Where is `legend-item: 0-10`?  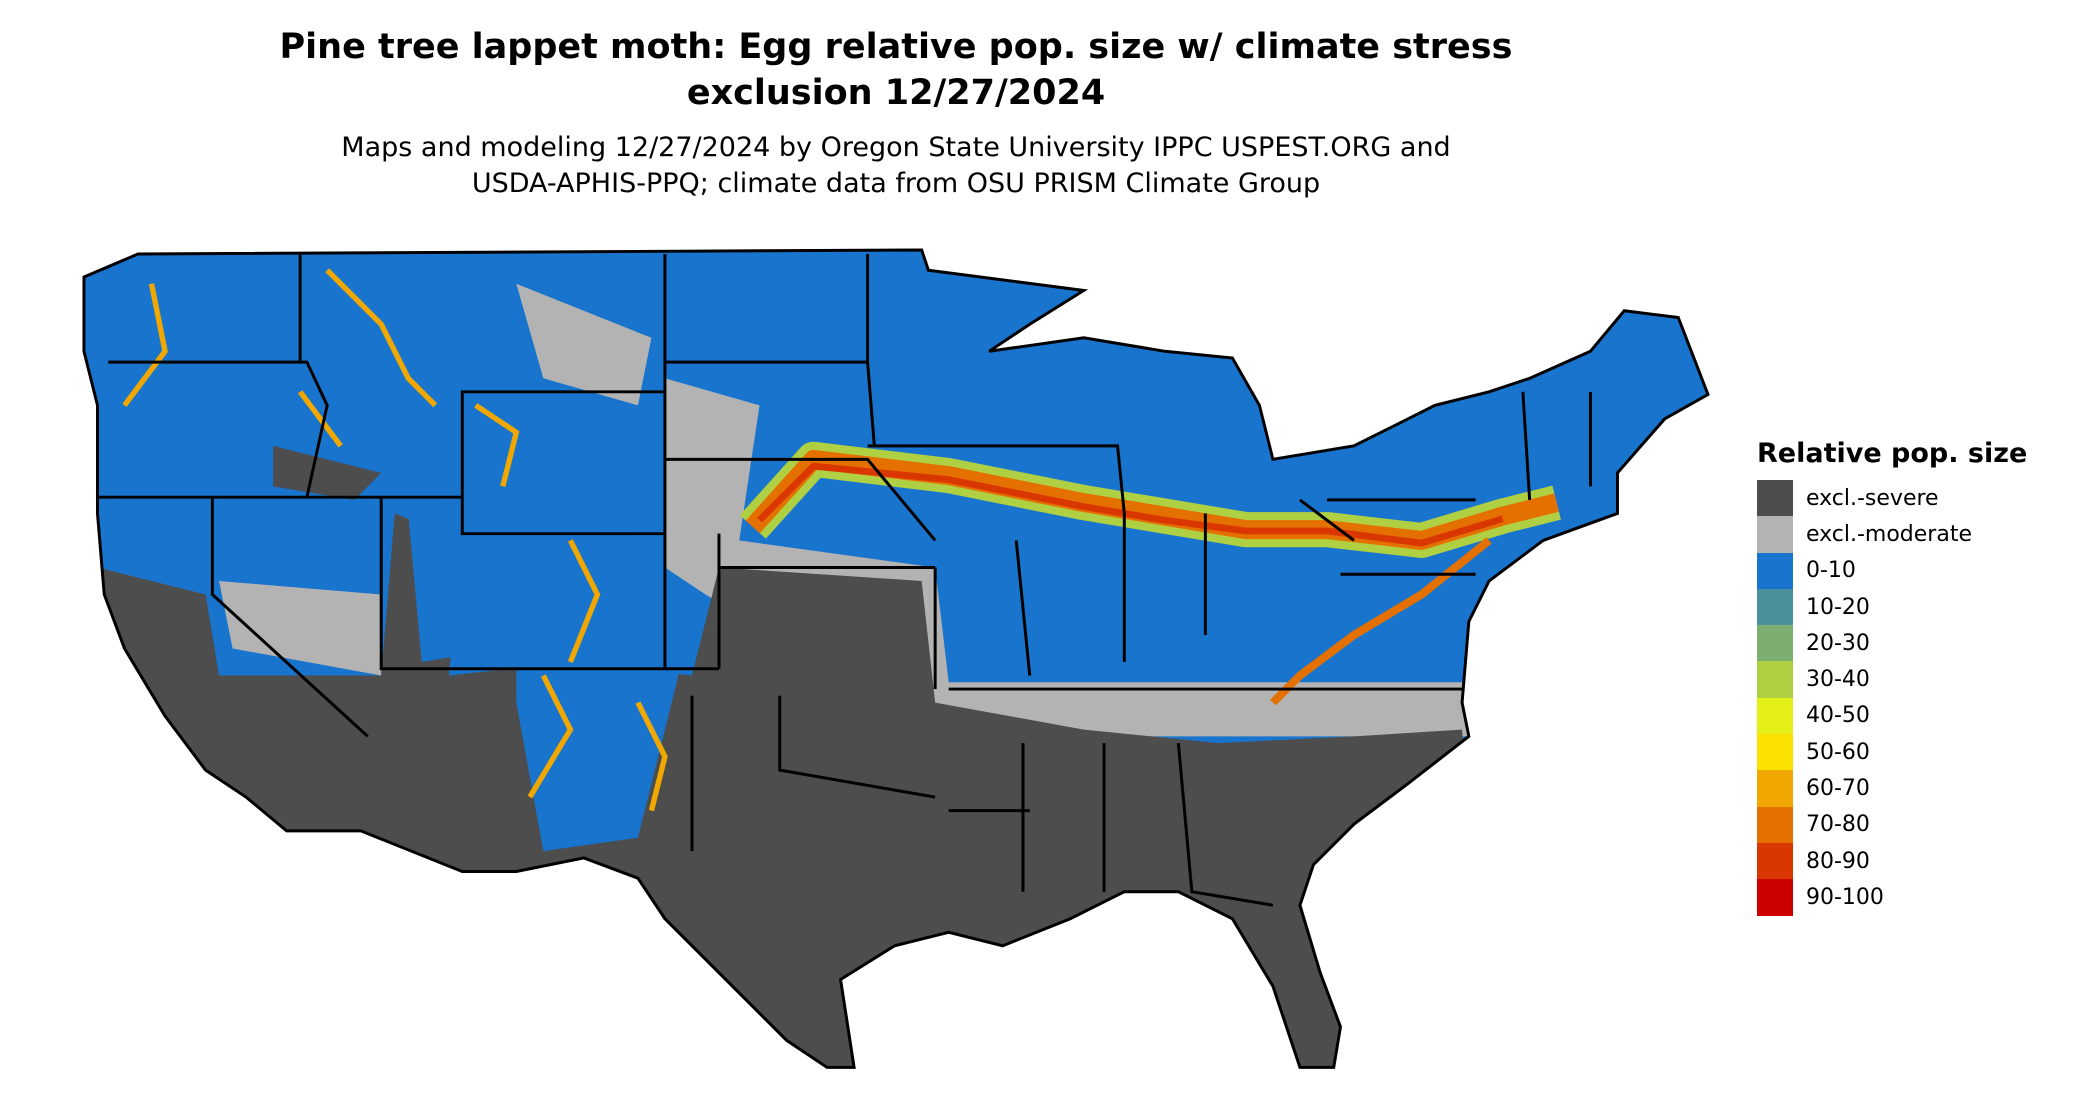
legend-item: 0-10 is located at coordinates (1892, 570).